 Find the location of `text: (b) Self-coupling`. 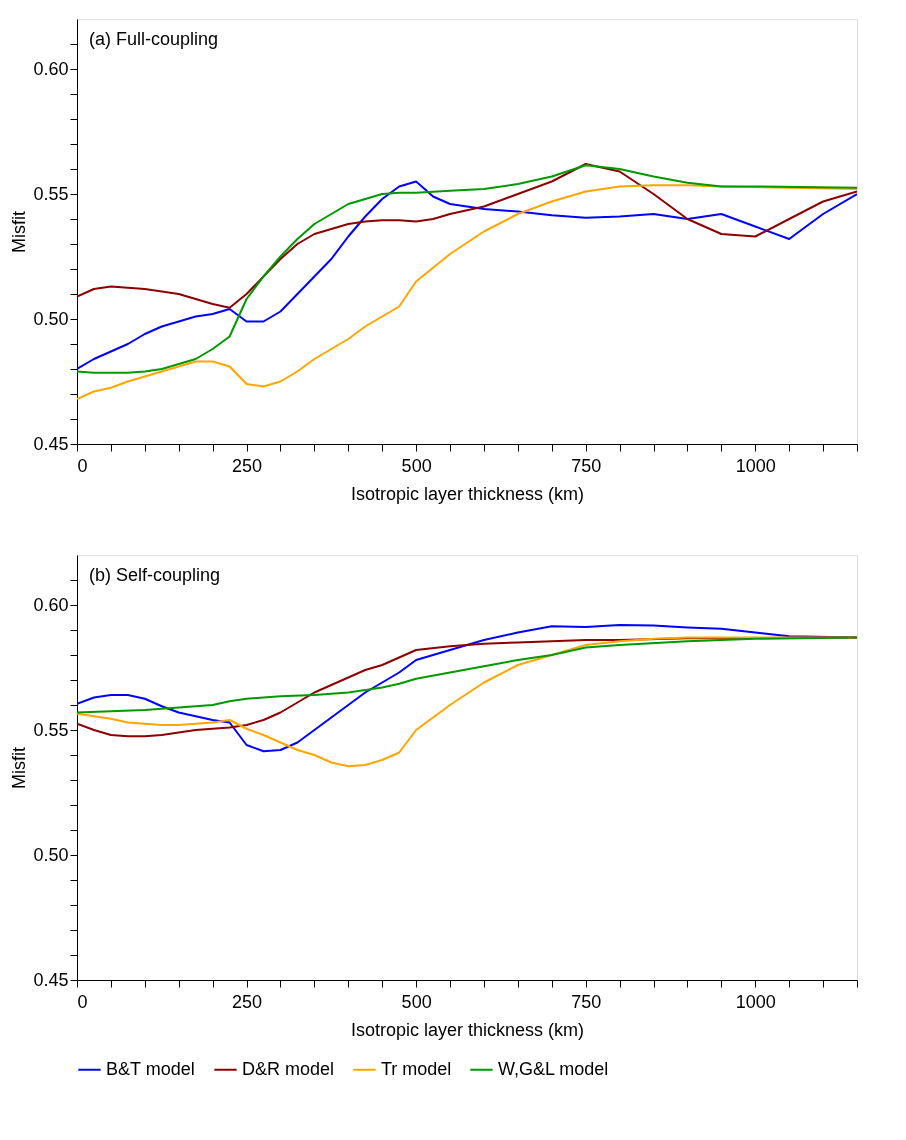

text: (b) Self-coupling is located at coordinates (155, 575).